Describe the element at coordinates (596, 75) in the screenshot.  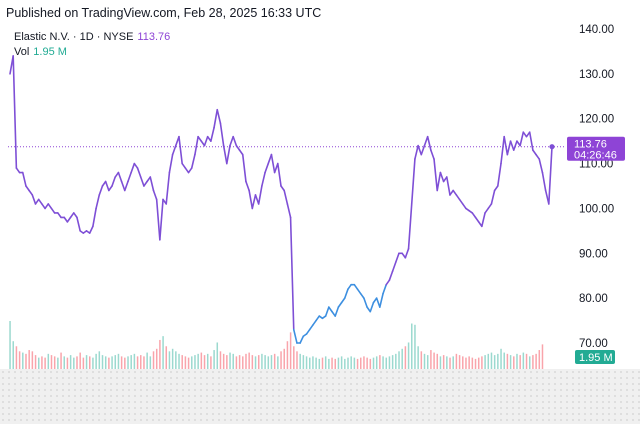
I see `y-tick-label: 130.00` at that location.